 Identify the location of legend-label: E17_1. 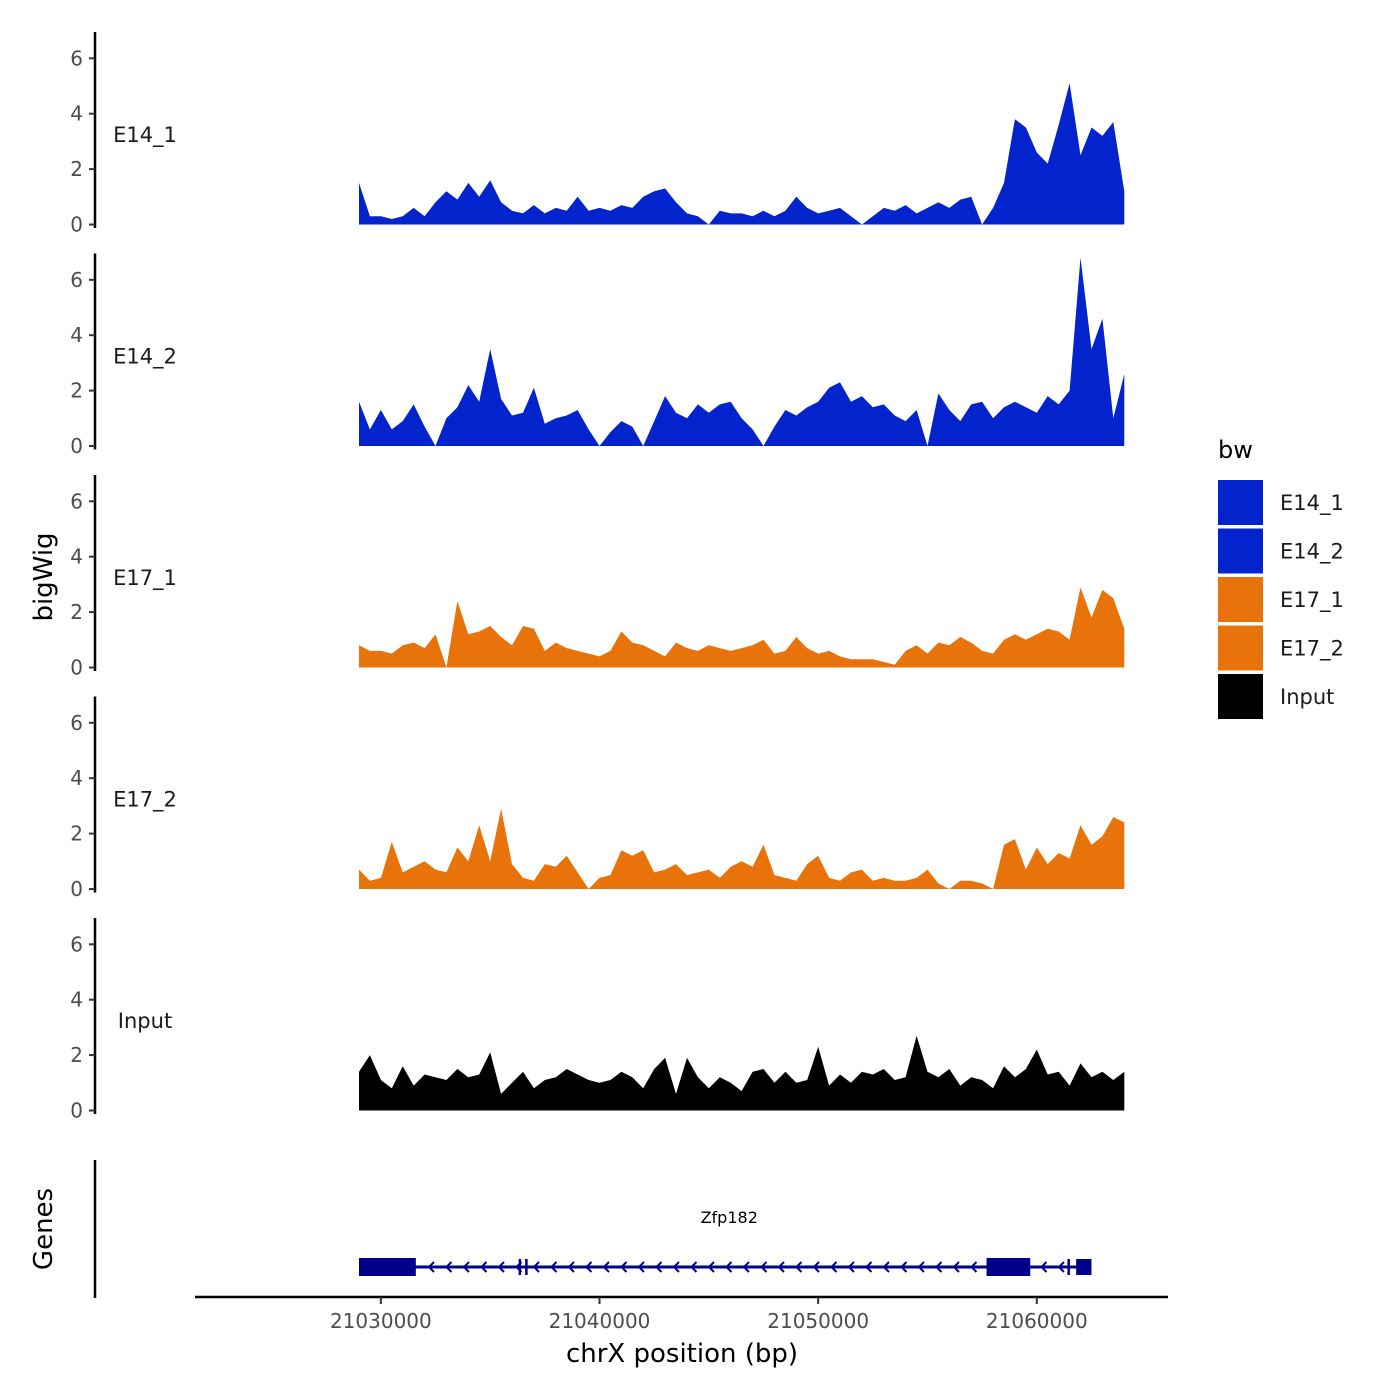
(1312, 600).